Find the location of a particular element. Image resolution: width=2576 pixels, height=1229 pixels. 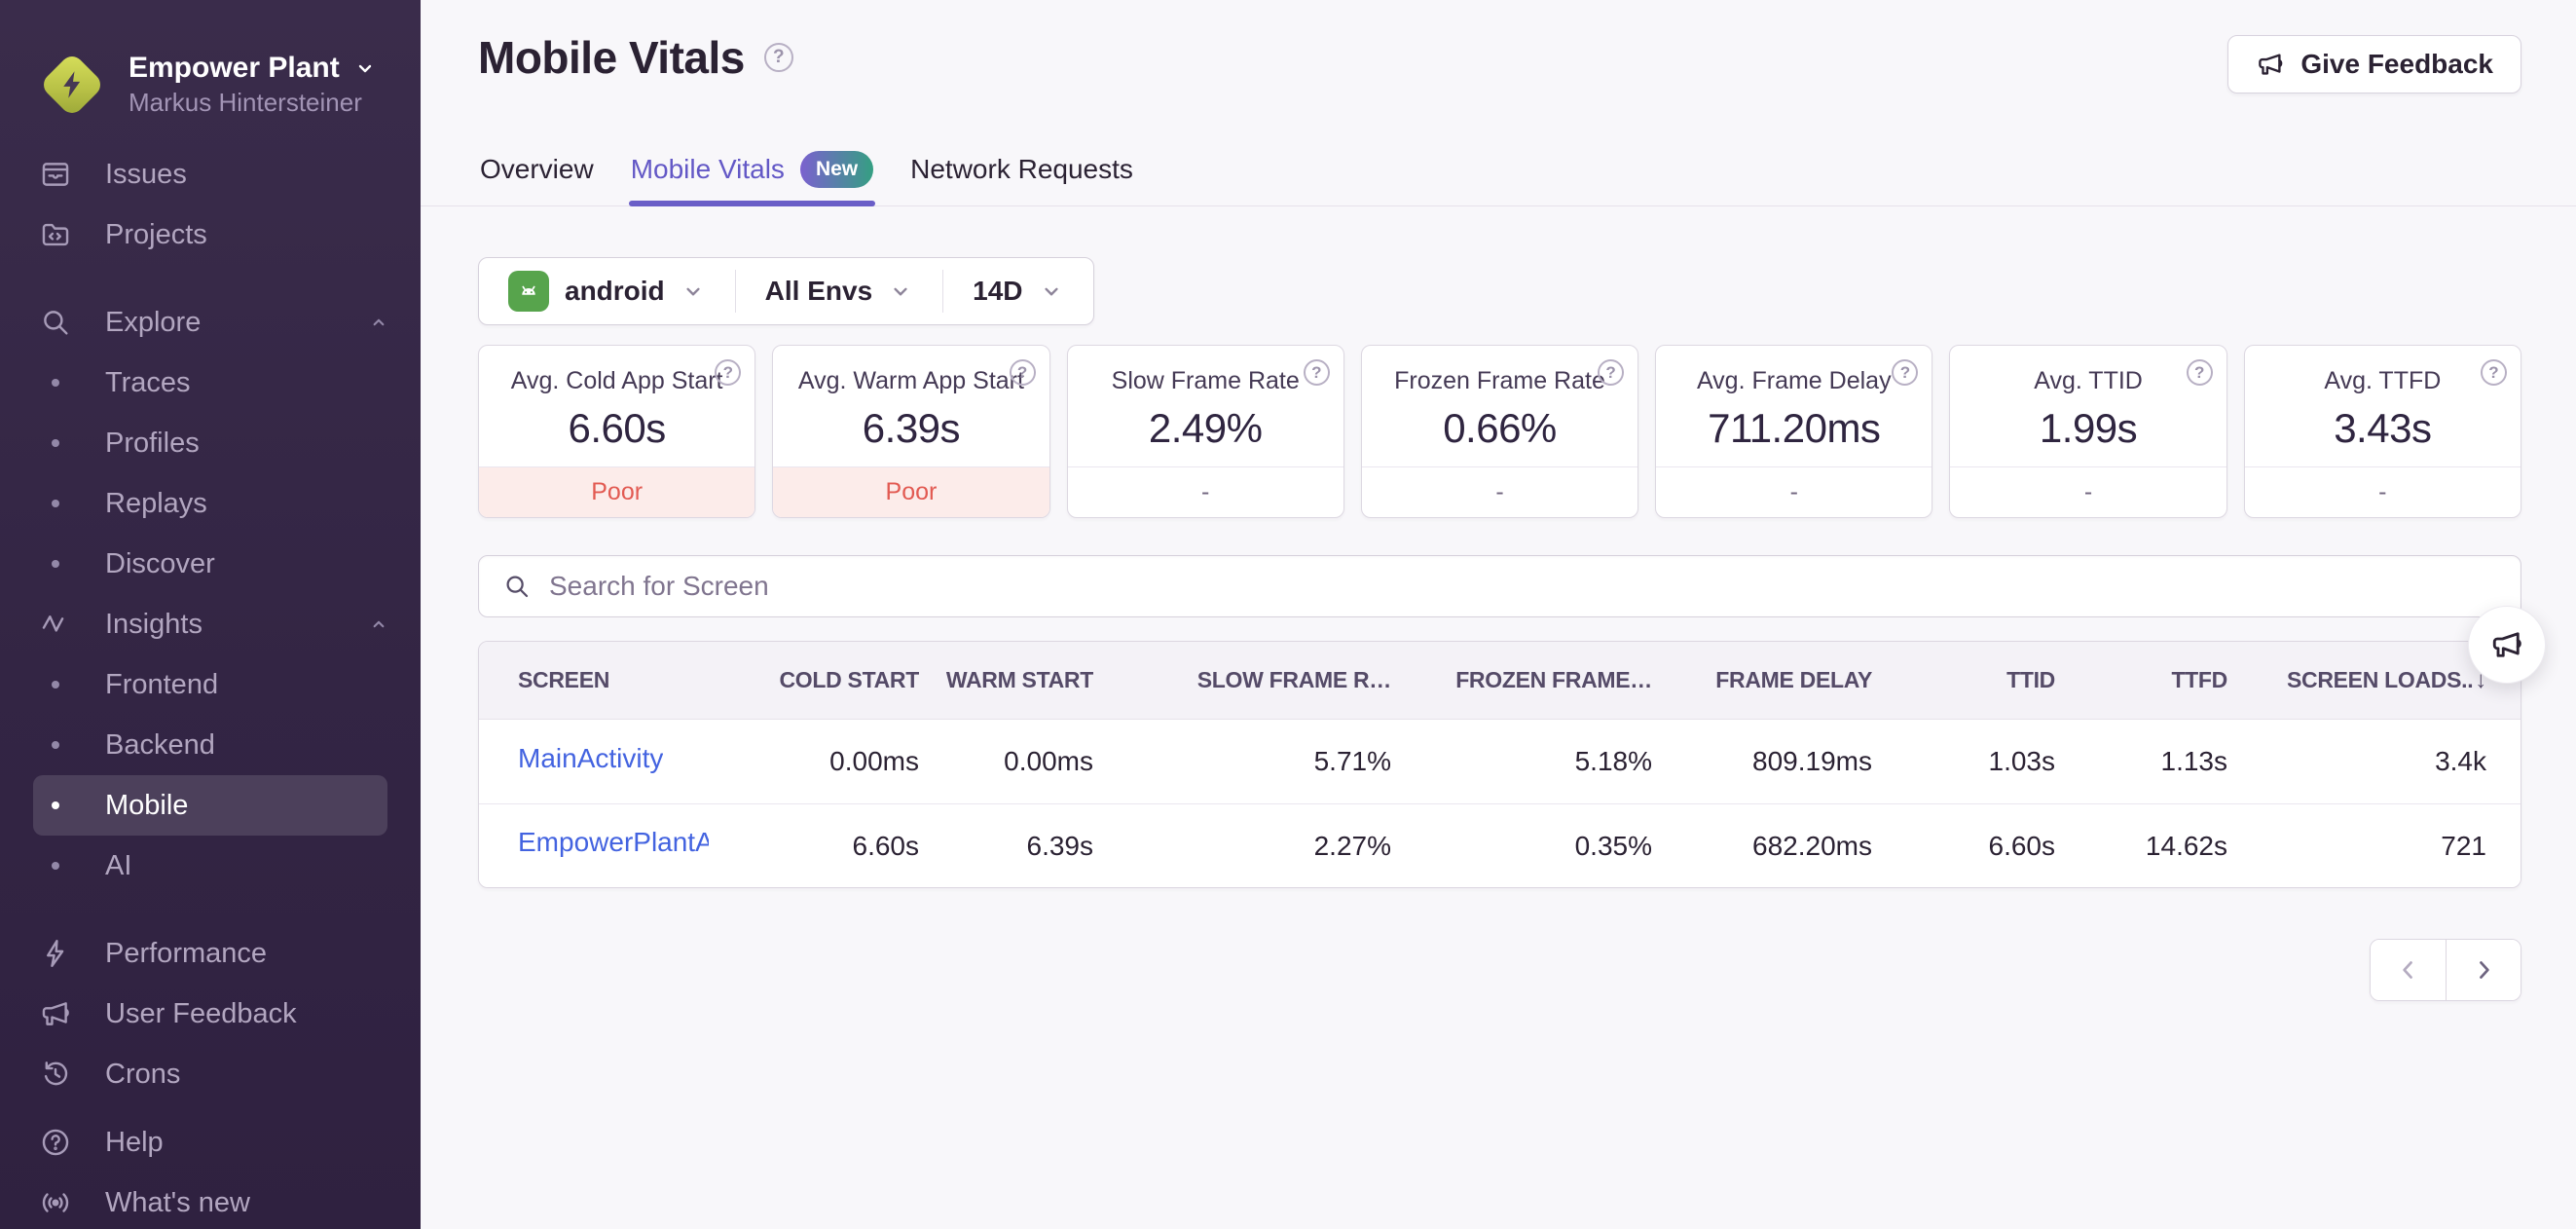

sidebar-item-projects: Projects is located at coordinates (210, 235).